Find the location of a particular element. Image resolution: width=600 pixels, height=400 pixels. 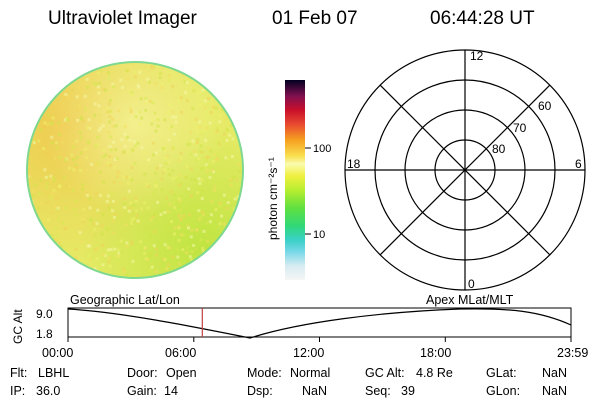

mode-value: Normal is located at coordinates (310, 373).